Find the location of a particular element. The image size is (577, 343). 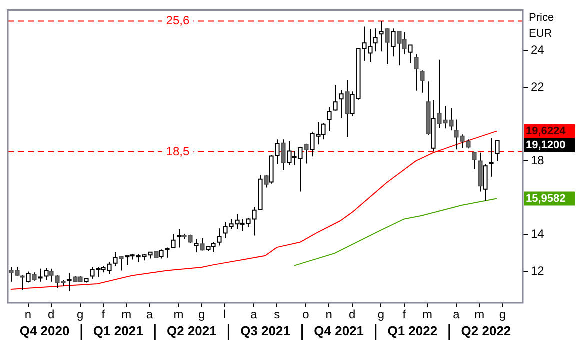

text: 15,9582 is located at coordinates (546, 198).